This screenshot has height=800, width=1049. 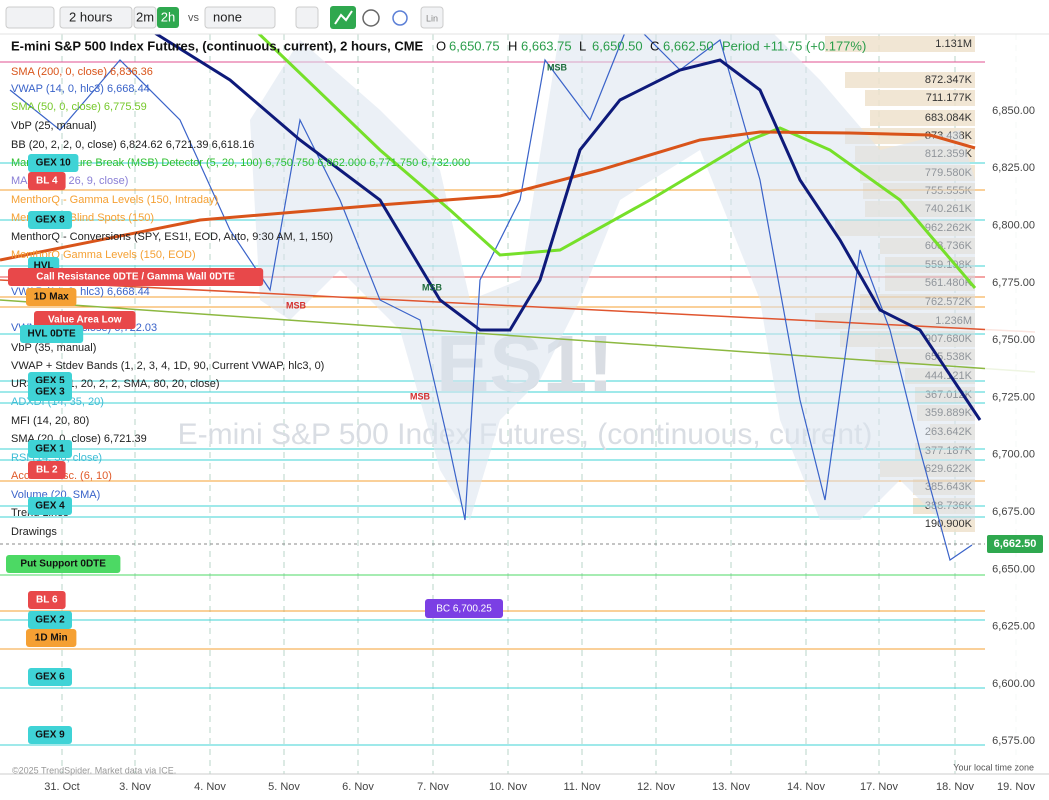 I want to click on ohlc-label: C, so click(x=654, y=45).